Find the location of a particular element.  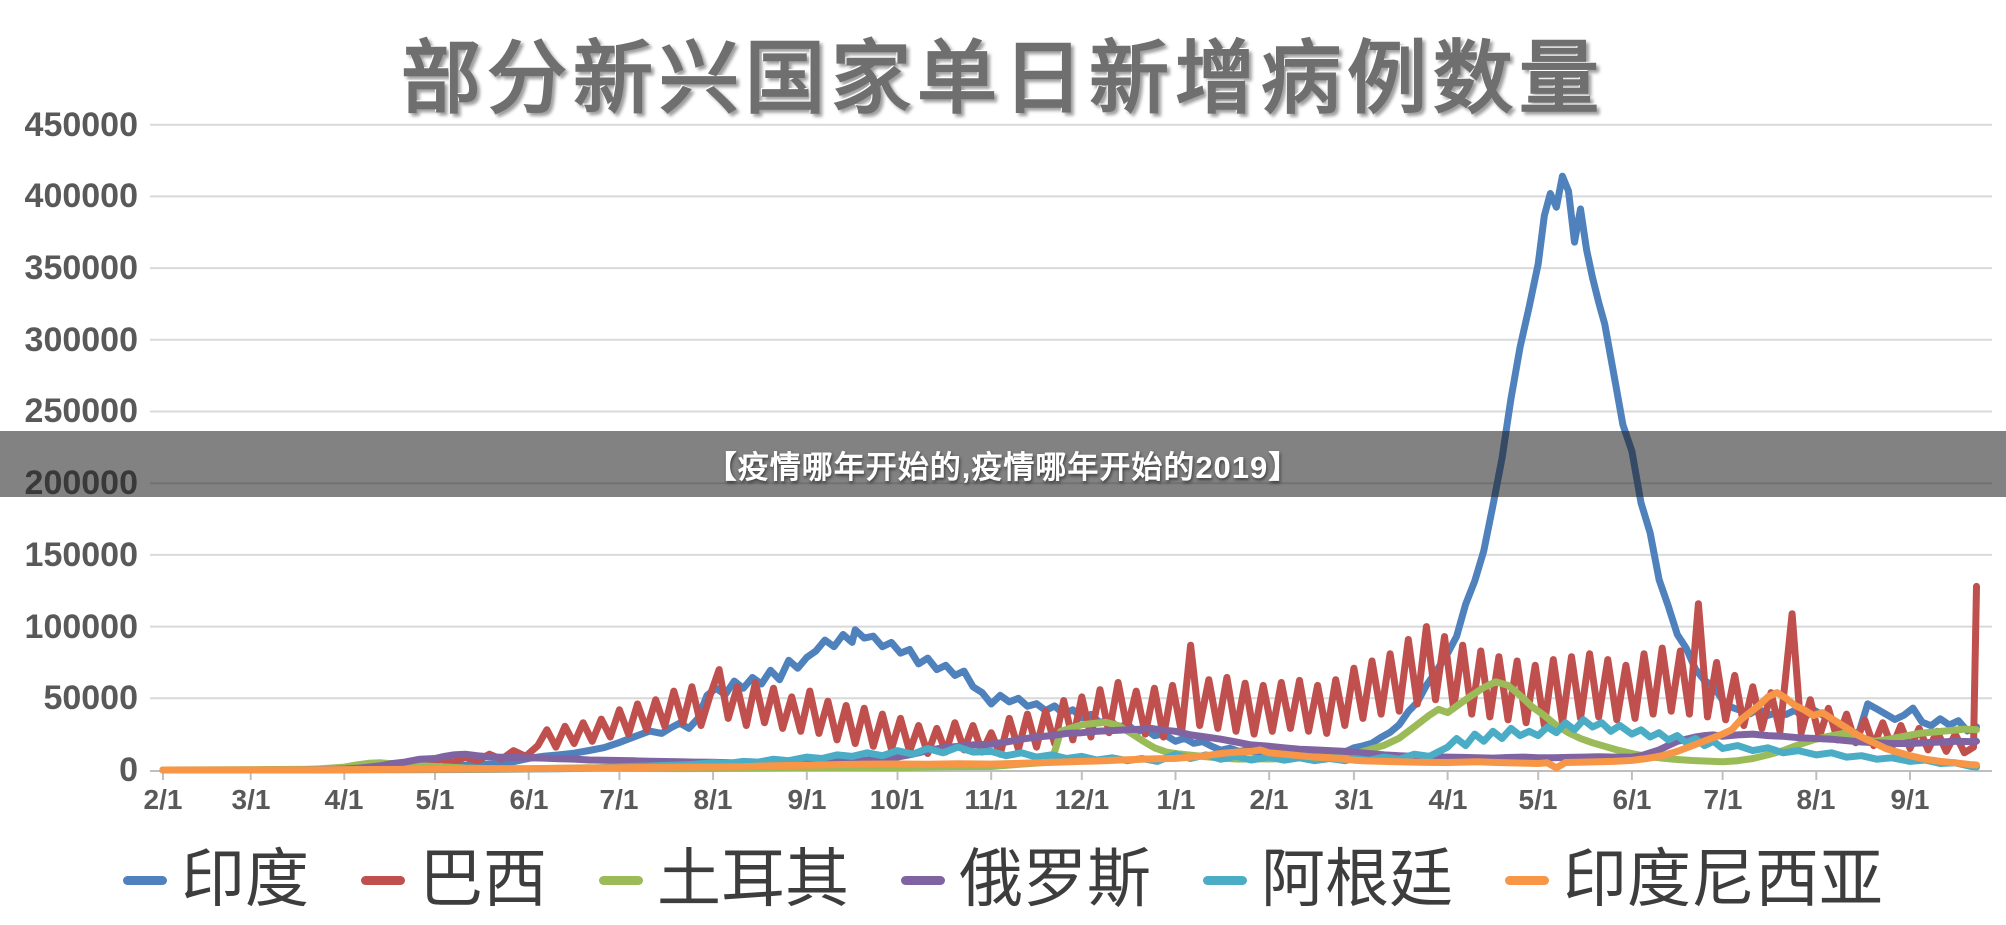

legend-item-india: 印度 is located at coordinates (216, 880).